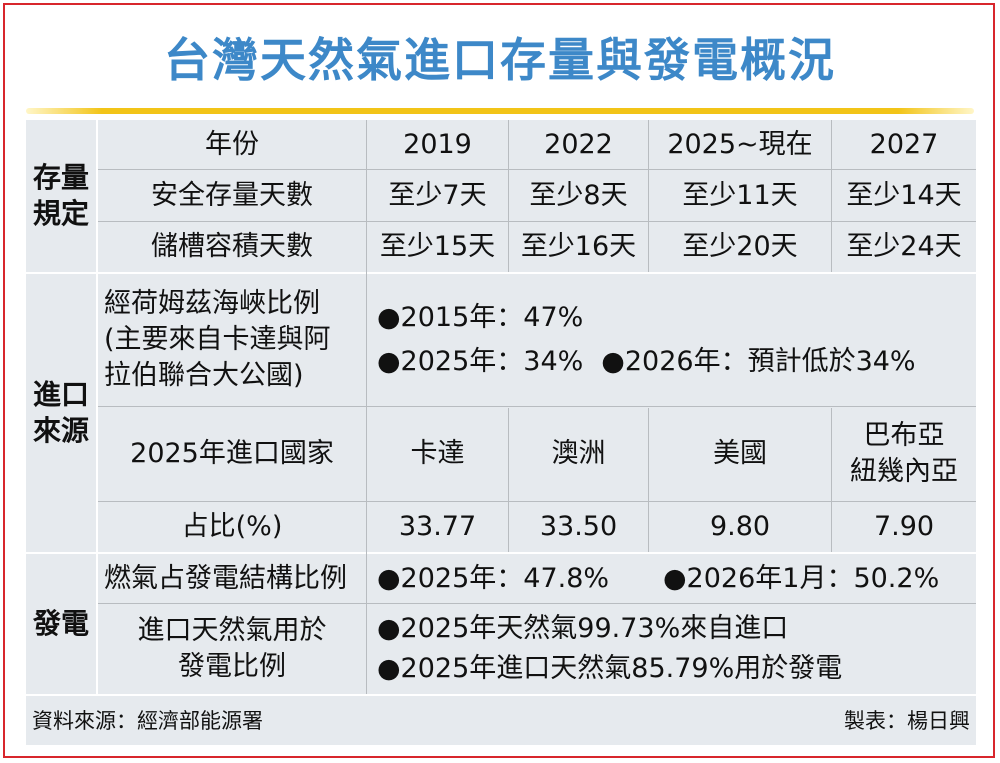 The image size is (1000, 763). I want to click on section-label-power: 發電, so click(60, 623).